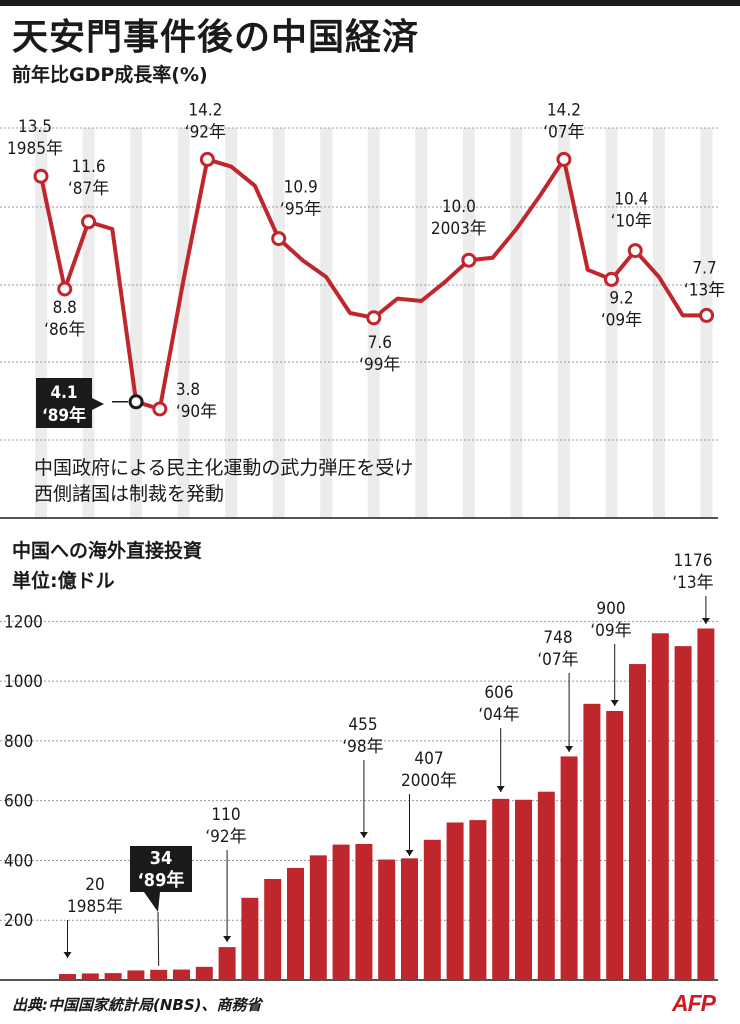 Image resolution: width=740 pixels, height=1024 pixels. Describe the element at coordinates (158, 938) in the screenshot. I see `fdi-callout-leader-1989` at that location.